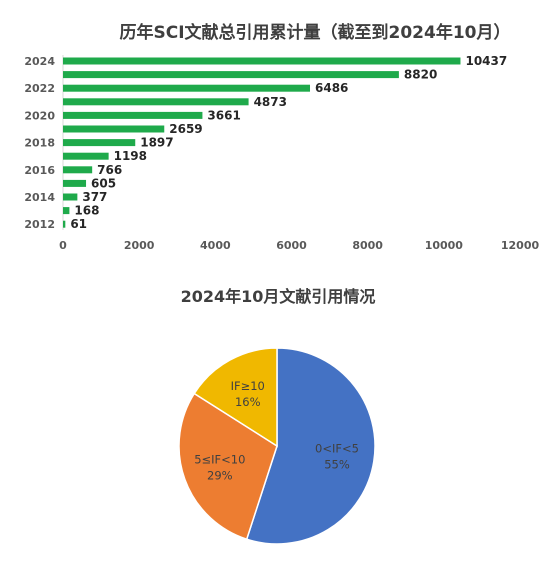 Image resolution: width=555 pixels, height=580 pixels. Describe the element at coordinates (185, 129) in the screenshot. I see `data-label-2019: 2659` at that location.